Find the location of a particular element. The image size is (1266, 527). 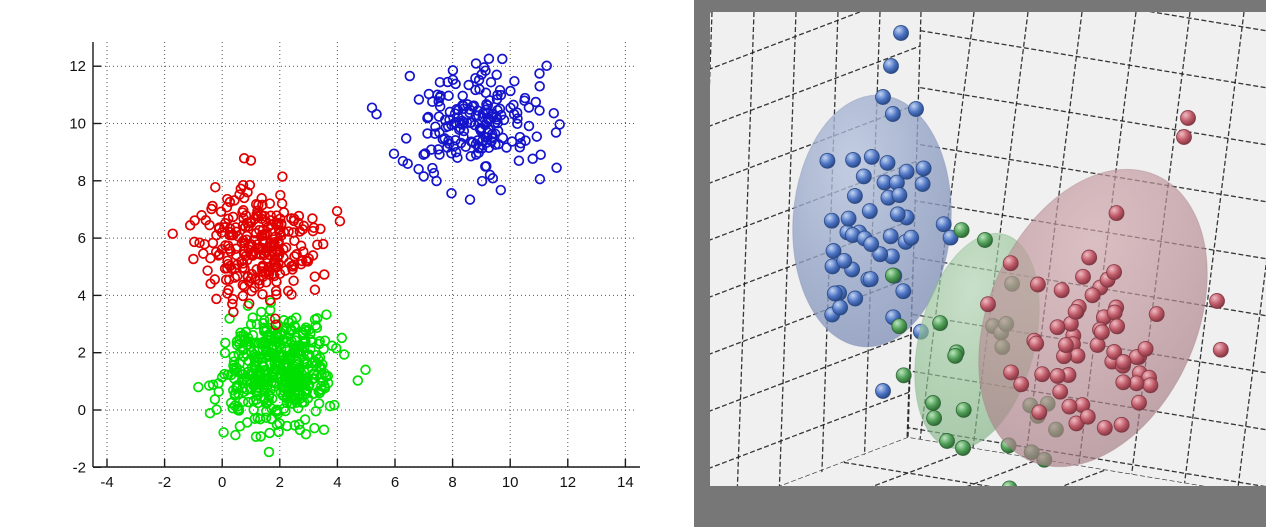

x-tick-label: 2 is located at coordinates (280, 482).